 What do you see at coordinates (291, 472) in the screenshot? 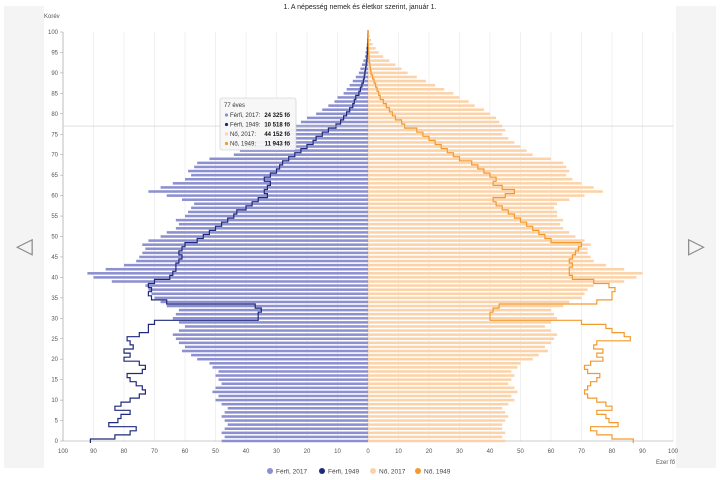
I see `legend-label: Férfi, 2017` at bounding box center [291, 472].